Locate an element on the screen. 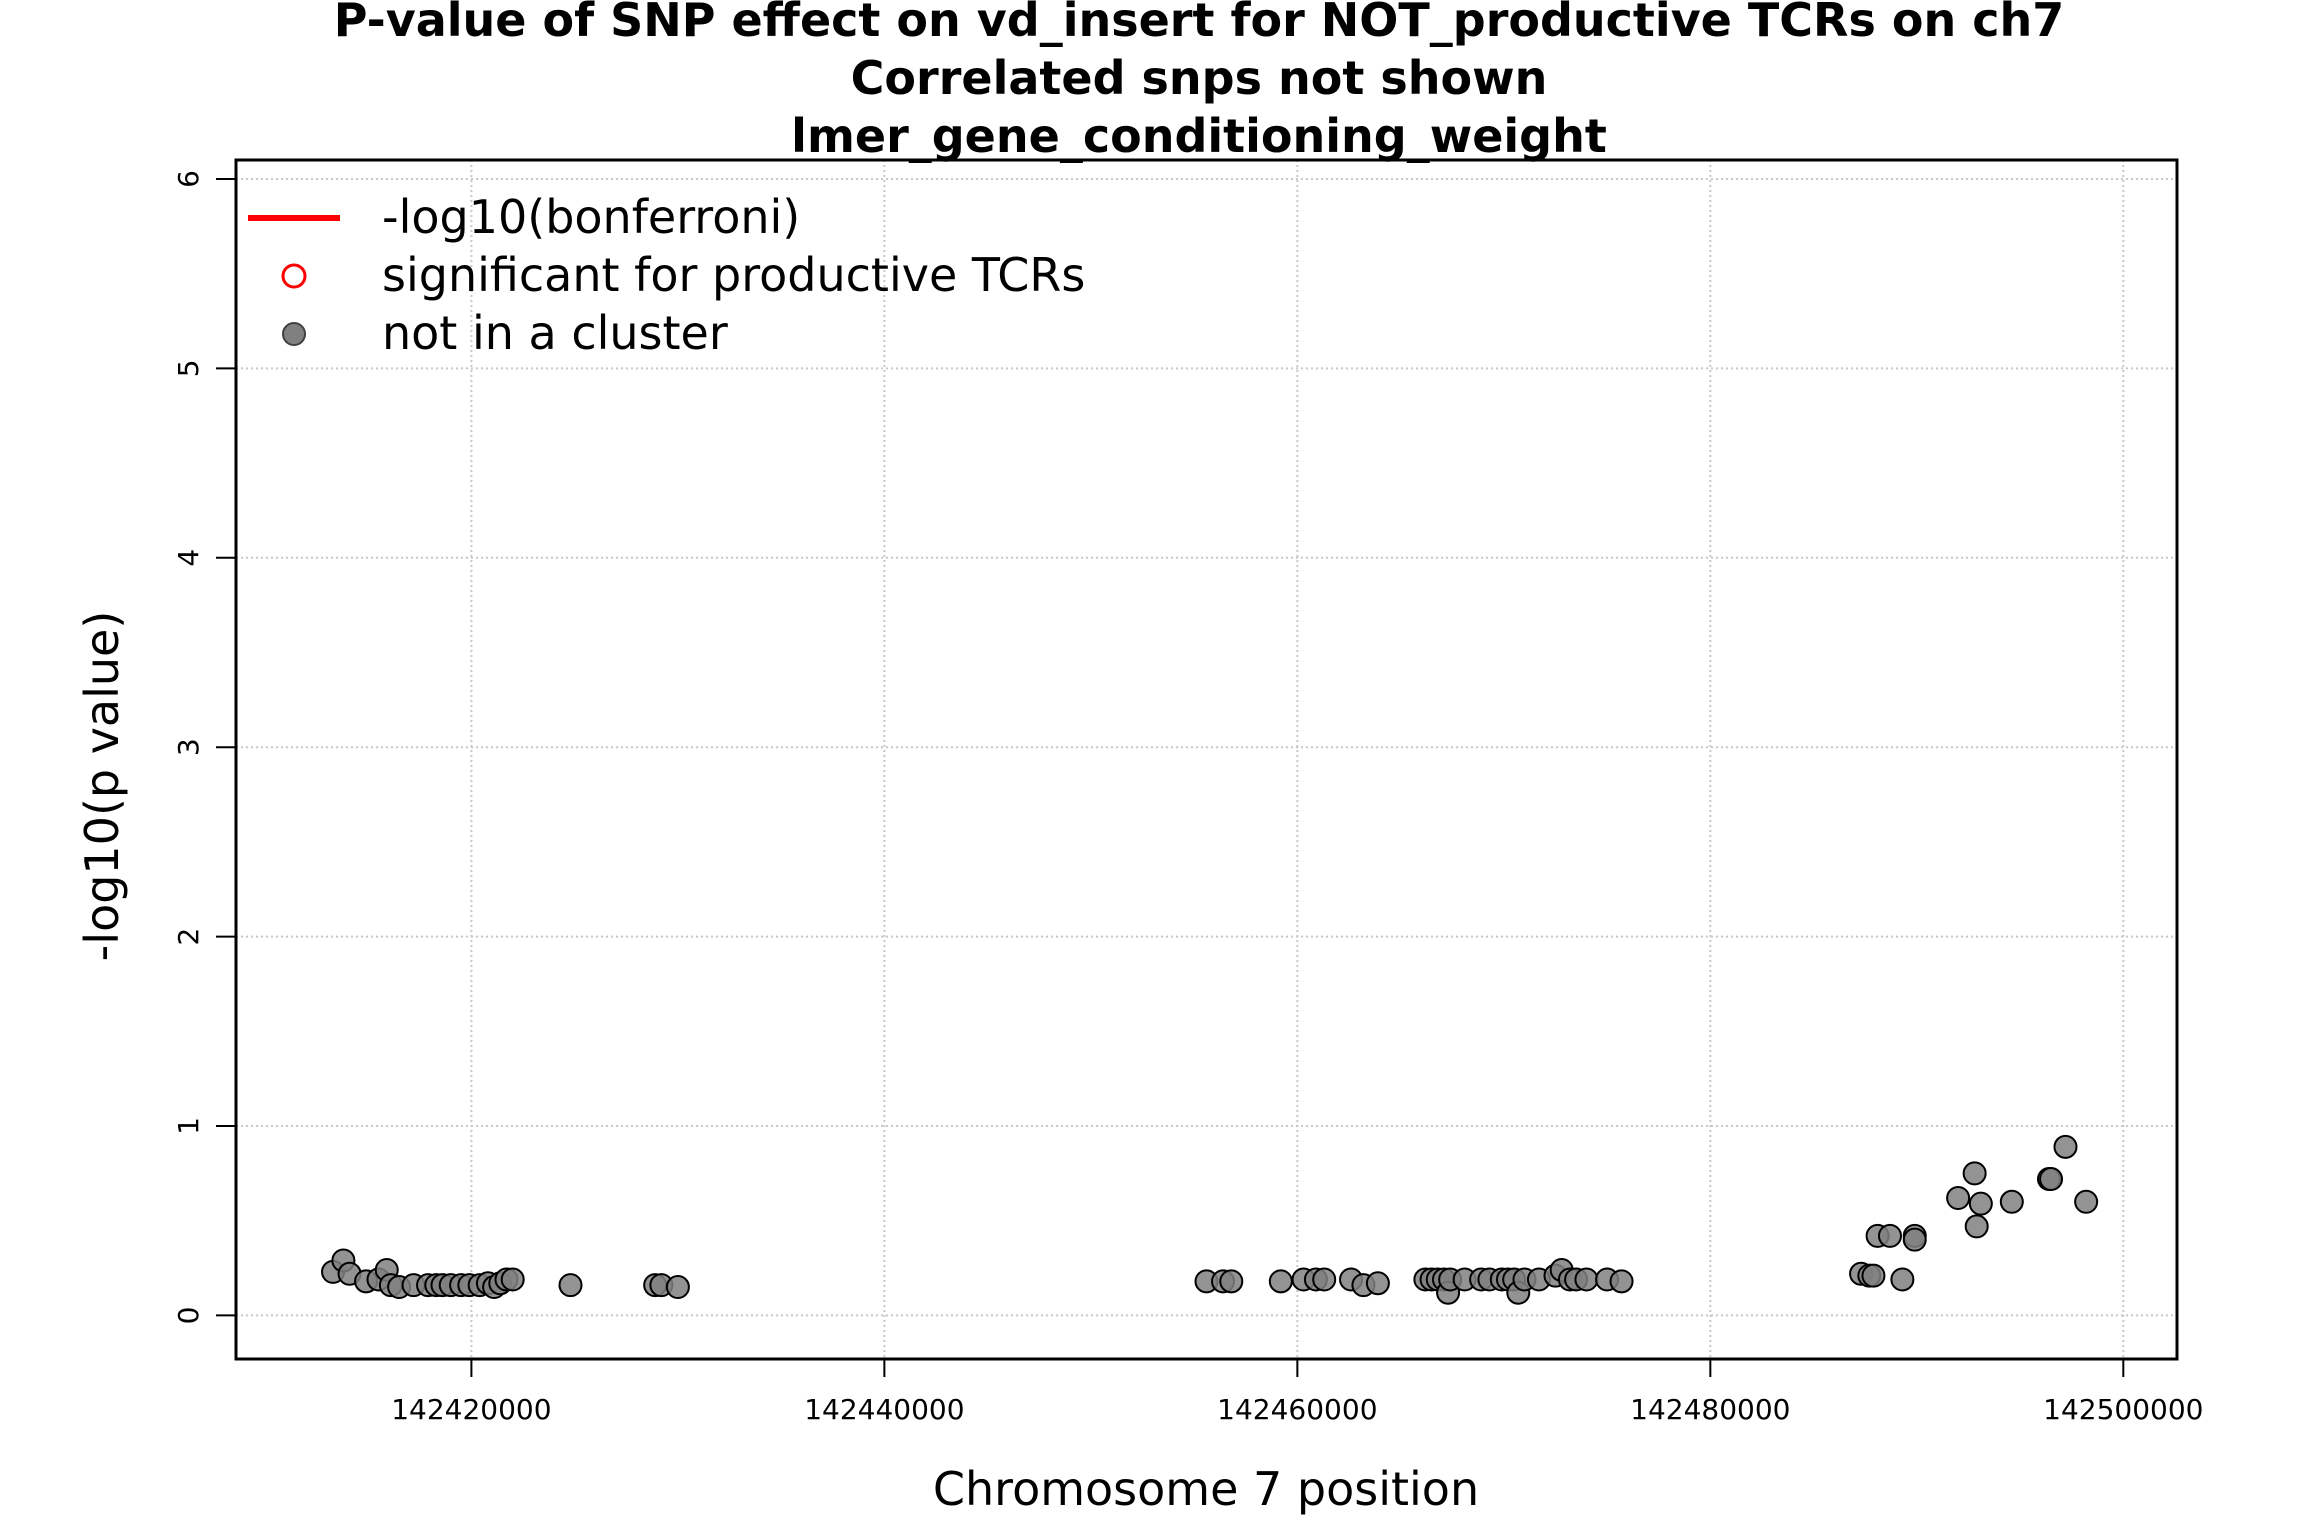 This screenshot has width=2304, height=1536. legend-label-significant: significant for productive TCRs is located at coordinates (733, 275).